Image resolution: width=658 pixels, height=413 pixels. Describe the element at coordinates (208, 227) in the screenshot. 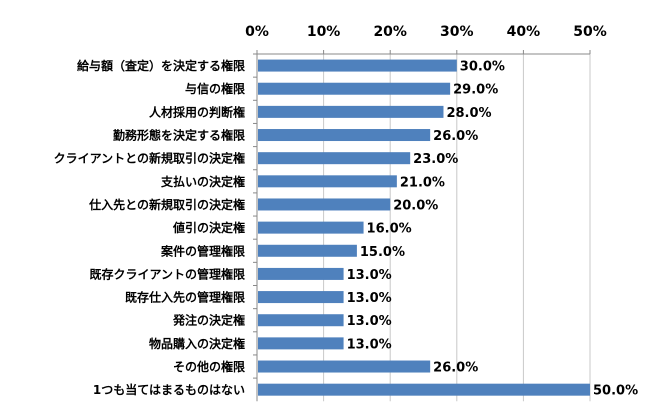

I see `category-label: 値引の決定権` at that location.